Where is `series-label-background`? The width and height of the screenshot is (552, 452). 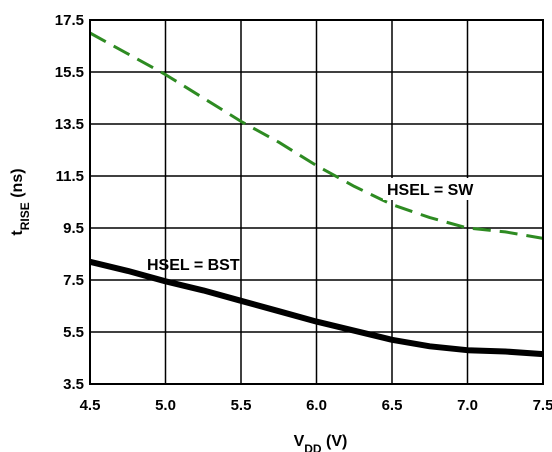
series-label-background is located at coordinates (438, 189).